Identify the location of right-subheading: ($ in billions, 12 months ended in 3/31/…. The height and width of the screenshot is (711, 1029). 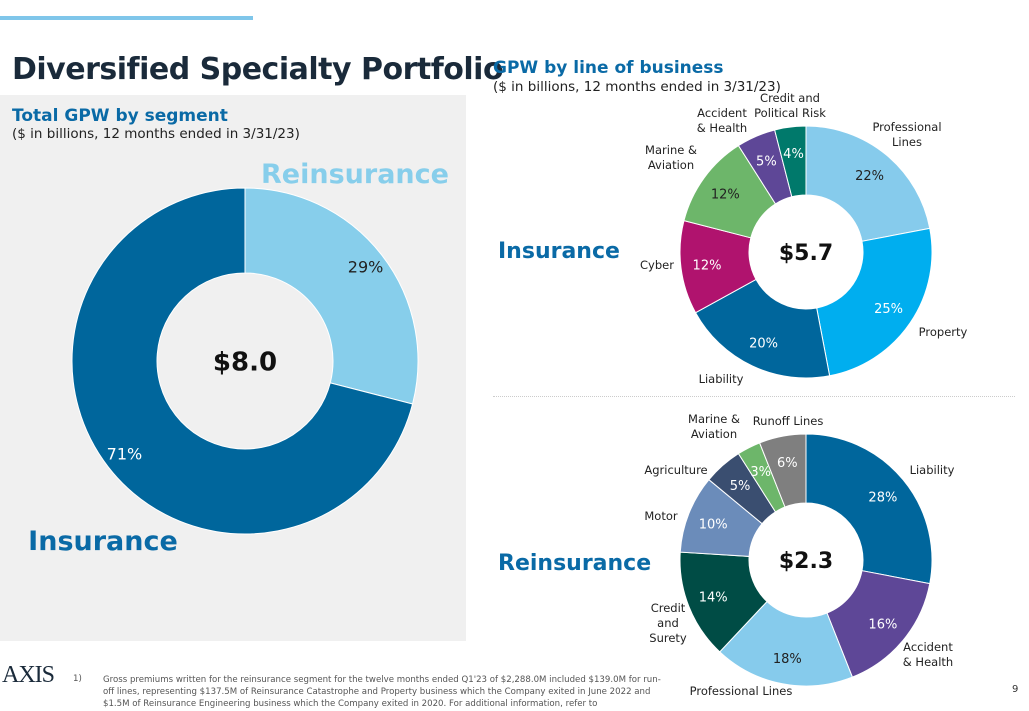
(637, 87).